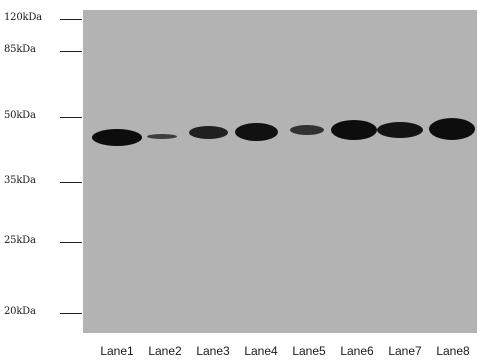 The image size is (478, 363). What do you see at coordinates (41, 241) in the screenshot?
I see `marker-25kda: 25kDa` at bounding box center [41, 241].